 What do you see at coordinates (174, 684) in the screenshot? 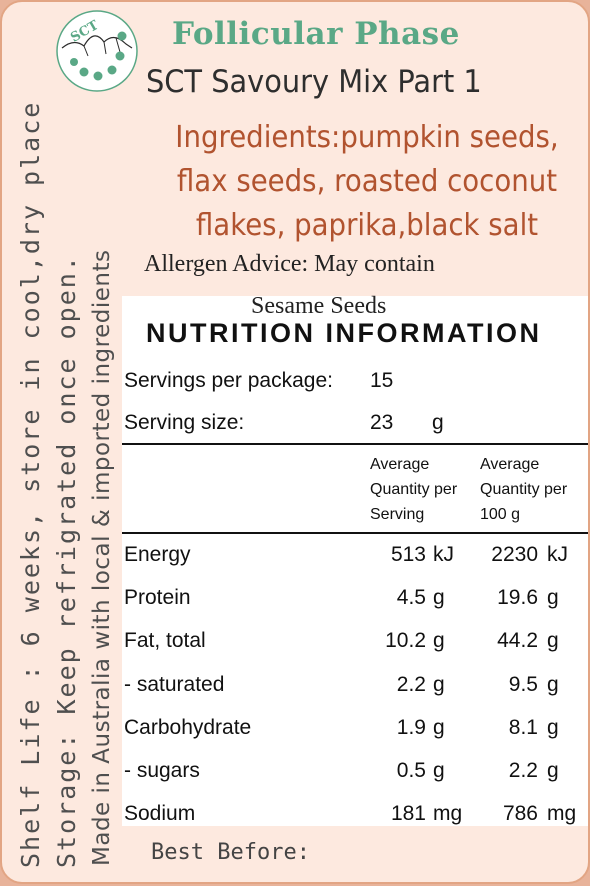
I see `nutrient-name: - saturated` at bounding box center [174, 684].